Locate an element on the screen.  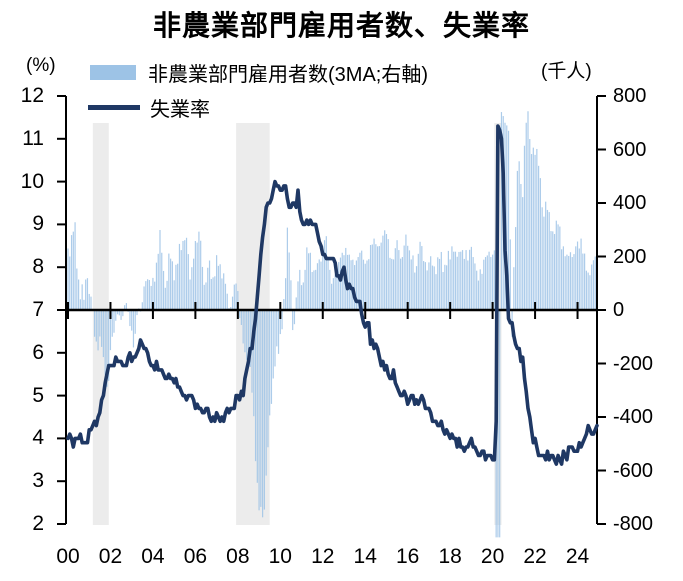
y-right-tick-label: 800 is located at coordinates (630, 96).